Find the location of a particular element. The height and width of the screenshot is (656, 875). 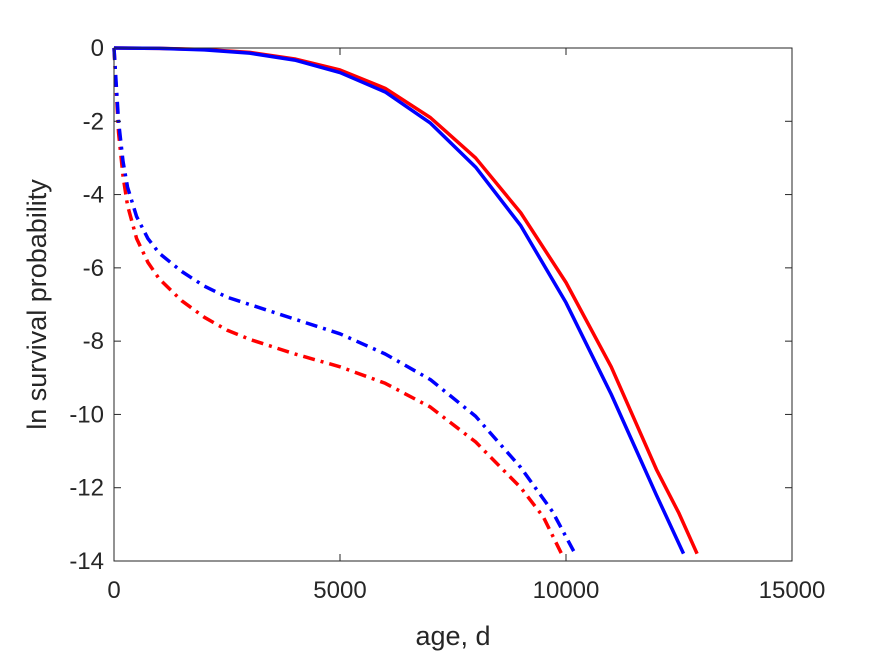

y-tick-label: -8 is located at coordinates (93, 341).